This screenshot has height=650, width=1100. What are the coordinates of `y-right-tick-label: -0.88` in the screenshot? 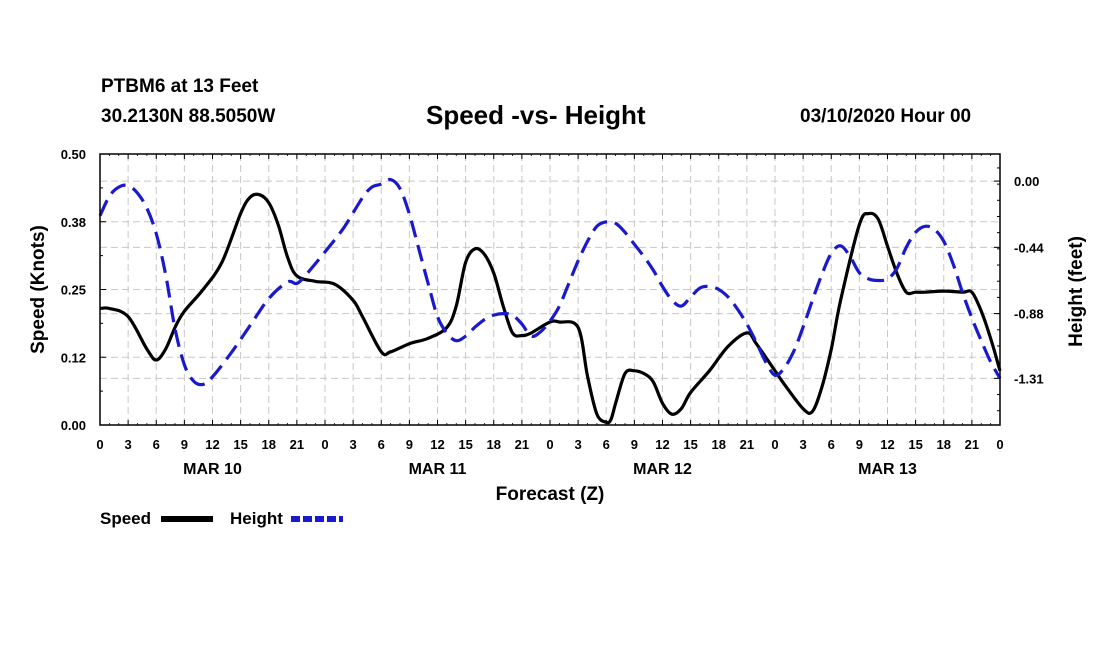 It's located at (1029, 314).